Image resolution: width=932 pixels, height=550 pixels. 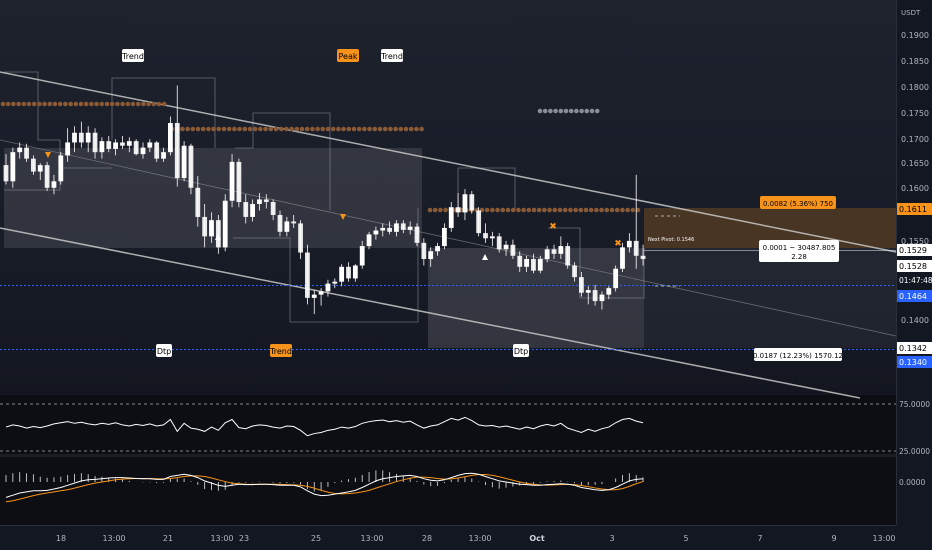 I want to click on macd-pane, so click(x=448, y=491).